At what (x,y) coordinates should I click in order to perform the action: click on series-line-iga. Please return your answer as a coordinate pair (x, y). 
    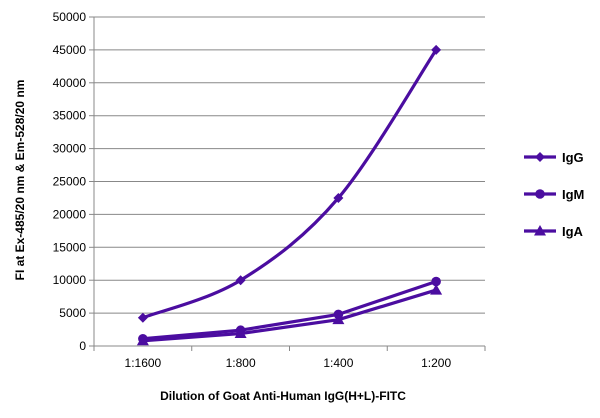
    Looking at the image, I should click on (289, 315).